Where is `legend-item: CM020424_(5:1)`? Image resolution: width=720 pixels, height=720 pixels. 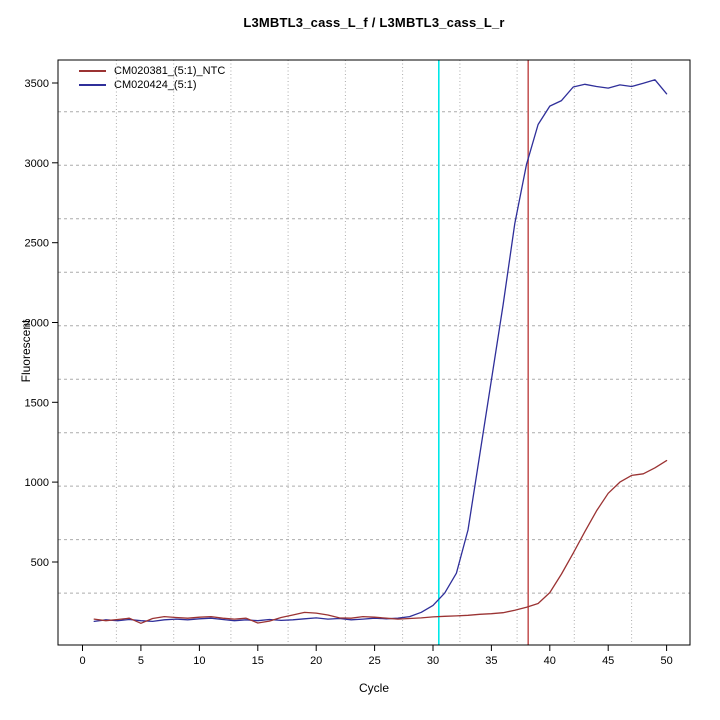 legend-item: CM020424_(5:1) is located at coordinates (152, 85).